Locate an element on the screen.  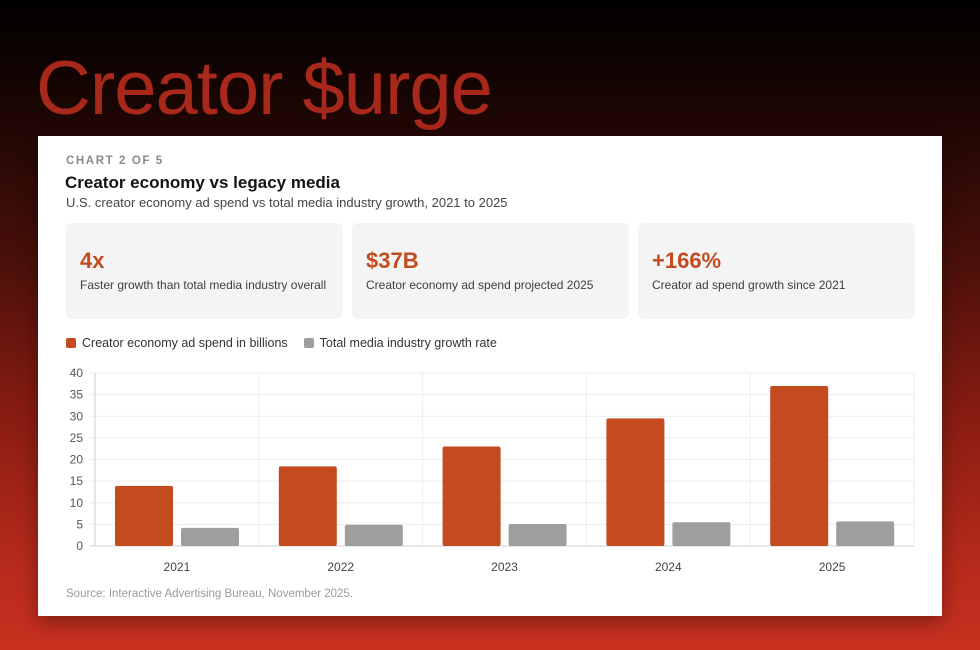
legend-item-creator: Creator economy ad spend in billions is located at coordinates (177, 343).